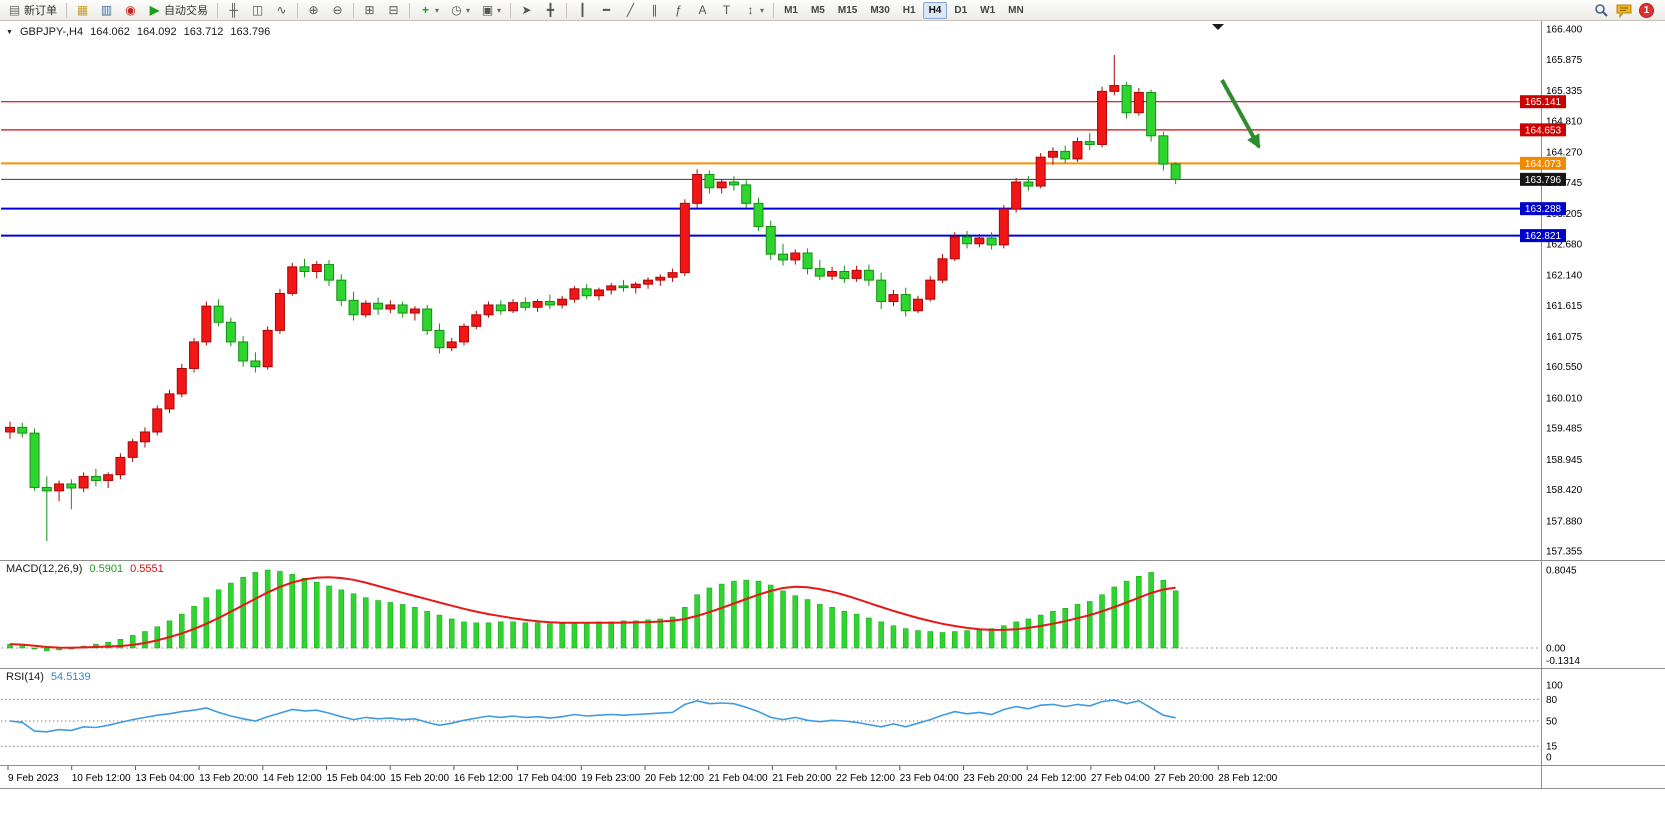 This screenshot has width=1665, height=837. What do you see at coordinates (754, 10) in the screenshot?
I see `arrows-button: ↕ ▾` at bounding box center [754, 10].